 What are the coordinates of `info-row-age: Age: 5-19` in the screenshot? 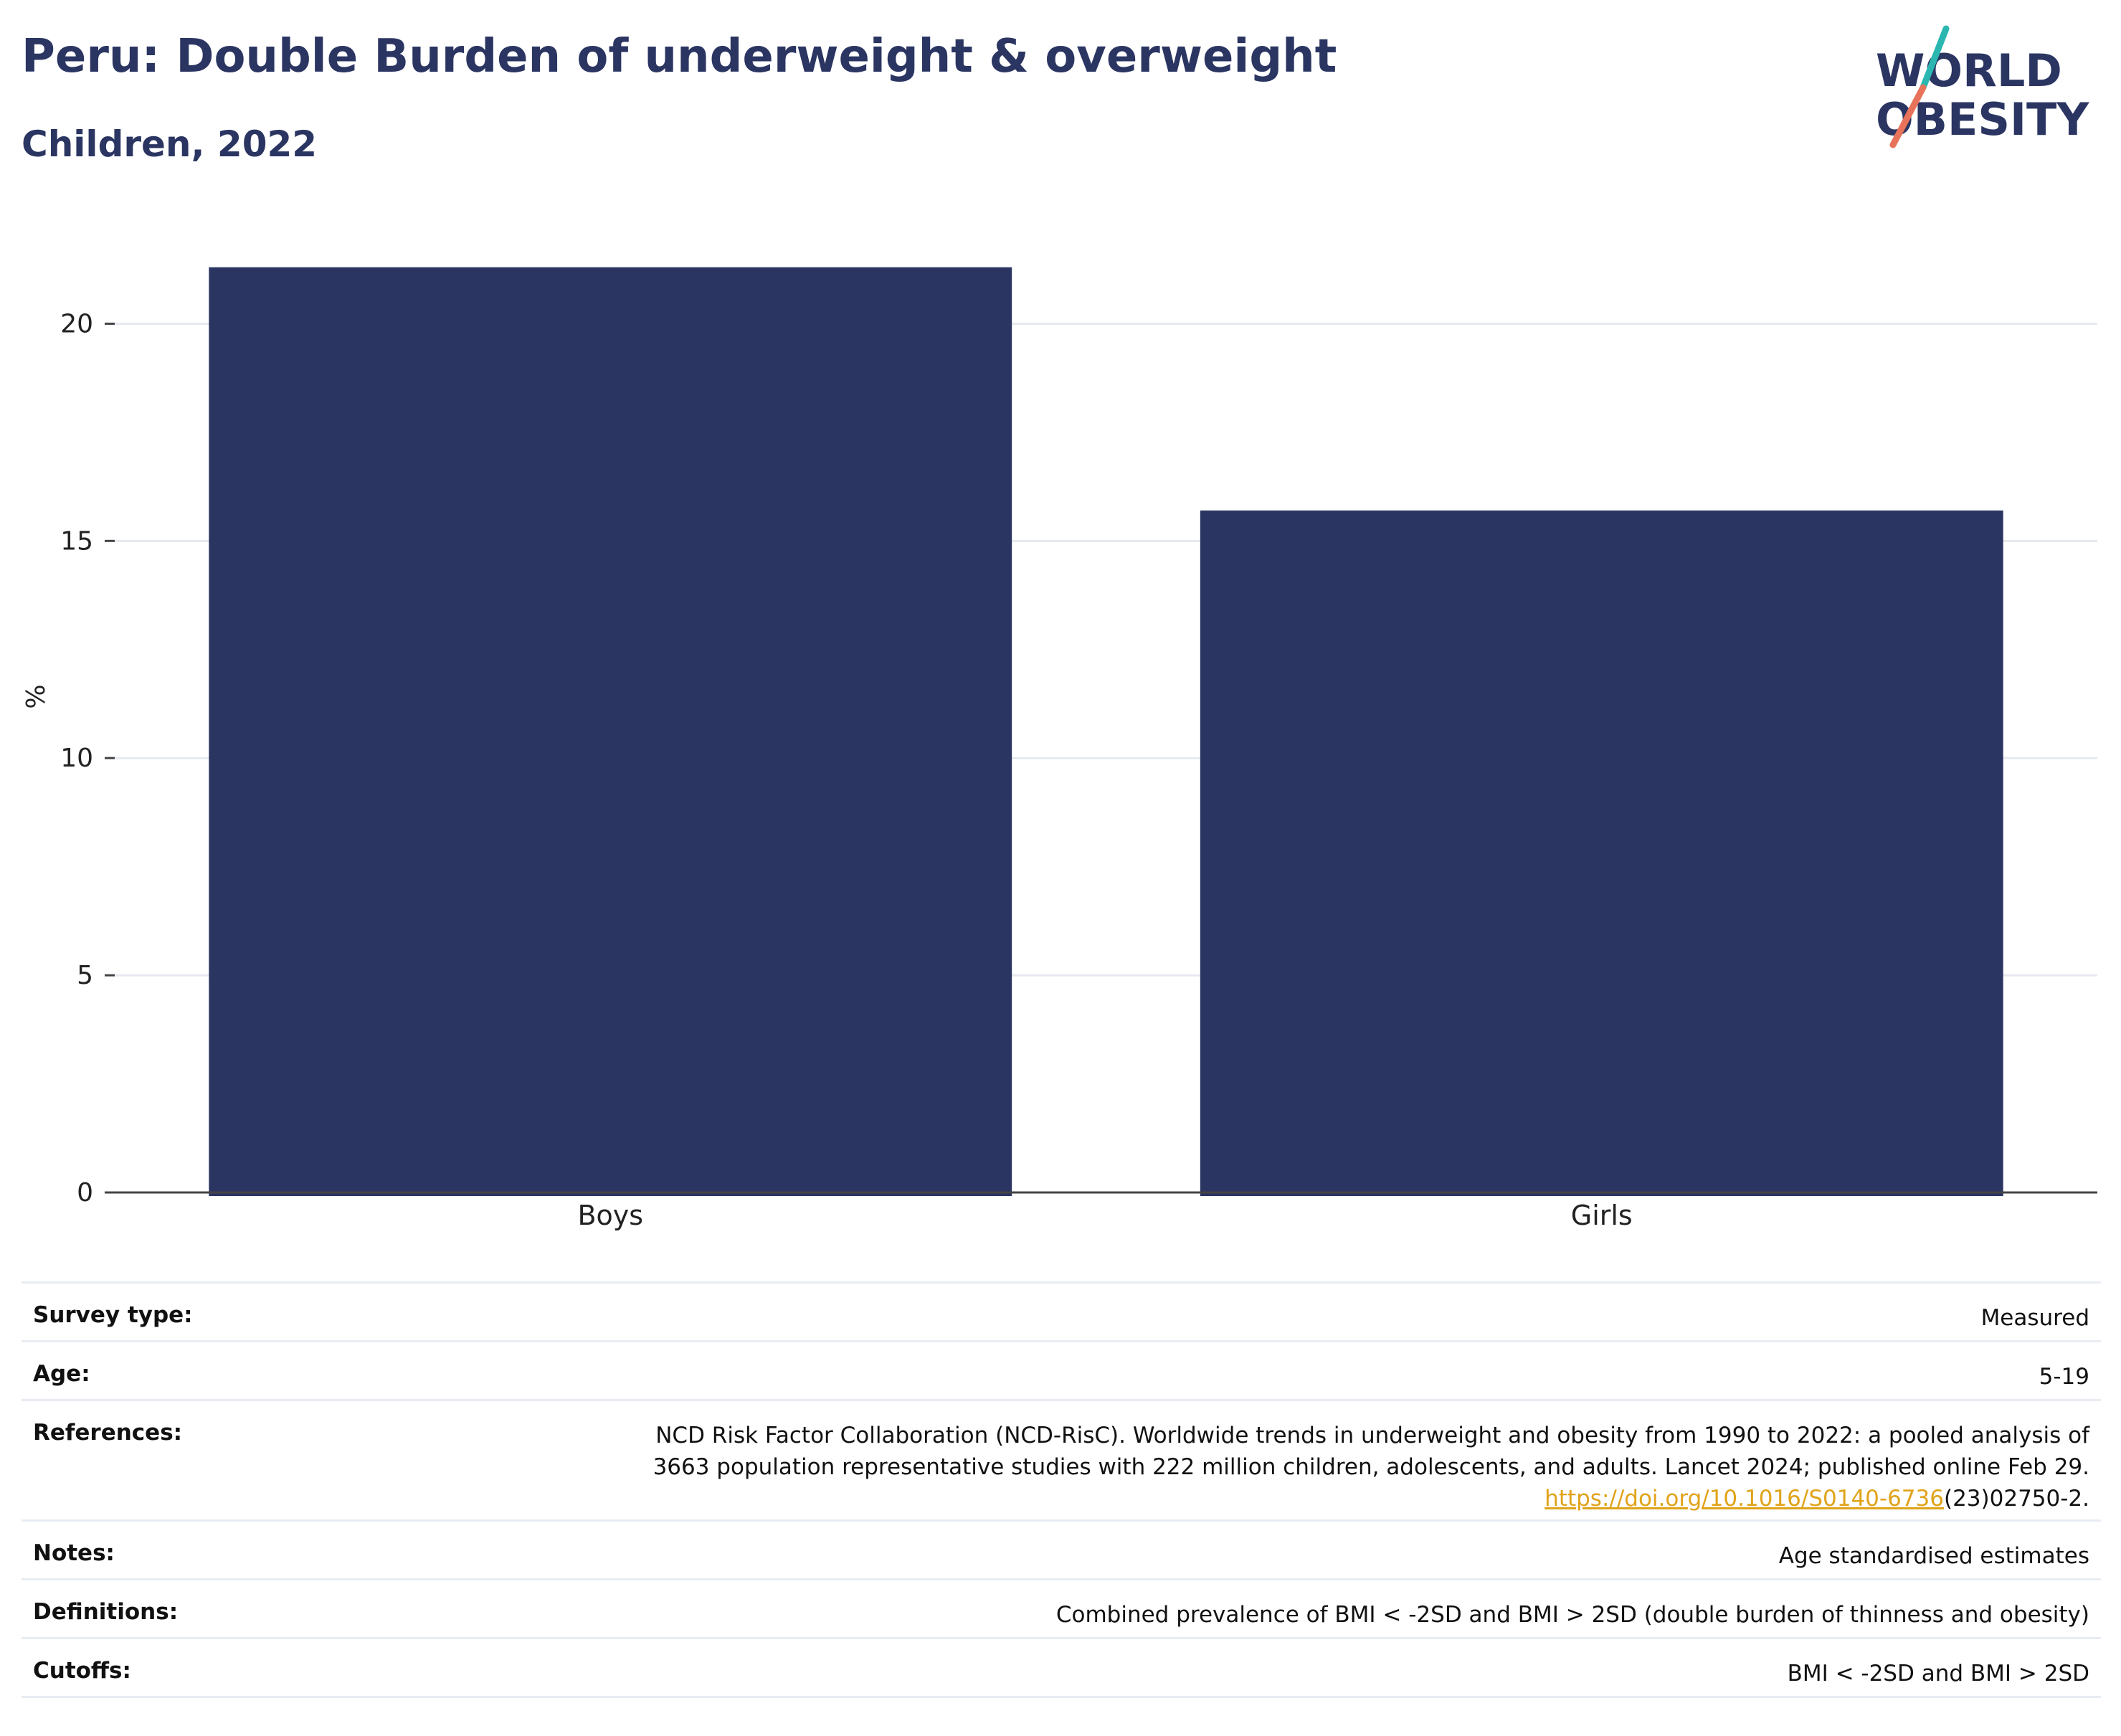 It's located at (1061, 1370).